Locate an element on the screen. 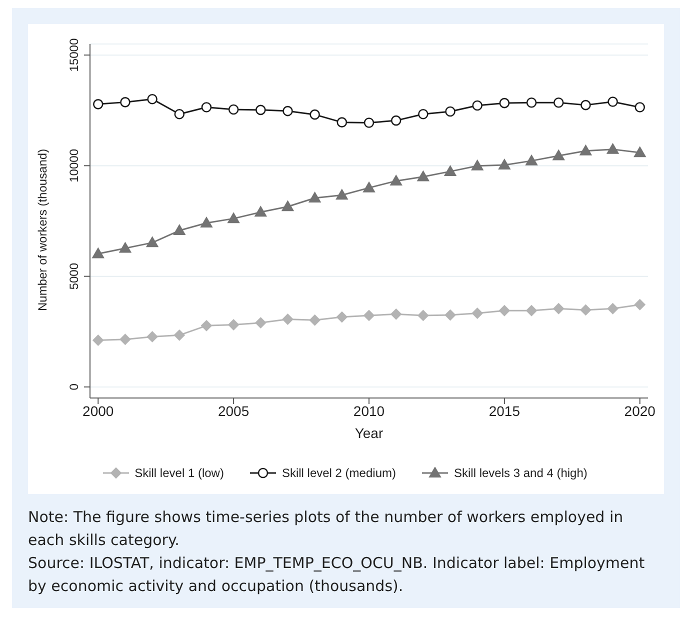 This screenshot has width=687, height=625. legend-label: Skill level 1 (low) is located at coordinates (179, 473).